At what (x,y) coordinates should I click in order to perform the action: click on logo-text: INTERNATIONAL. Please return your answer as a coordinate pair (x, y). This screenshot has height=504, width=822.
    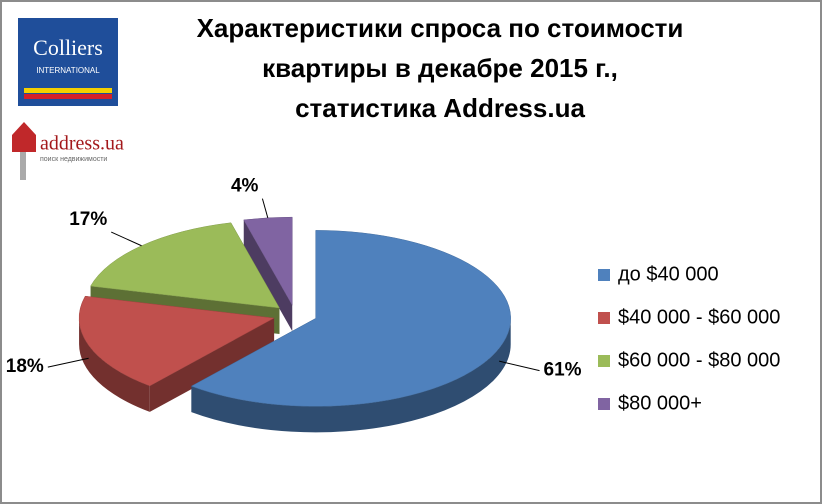
    Looking at the image, I should click on (68, 70).